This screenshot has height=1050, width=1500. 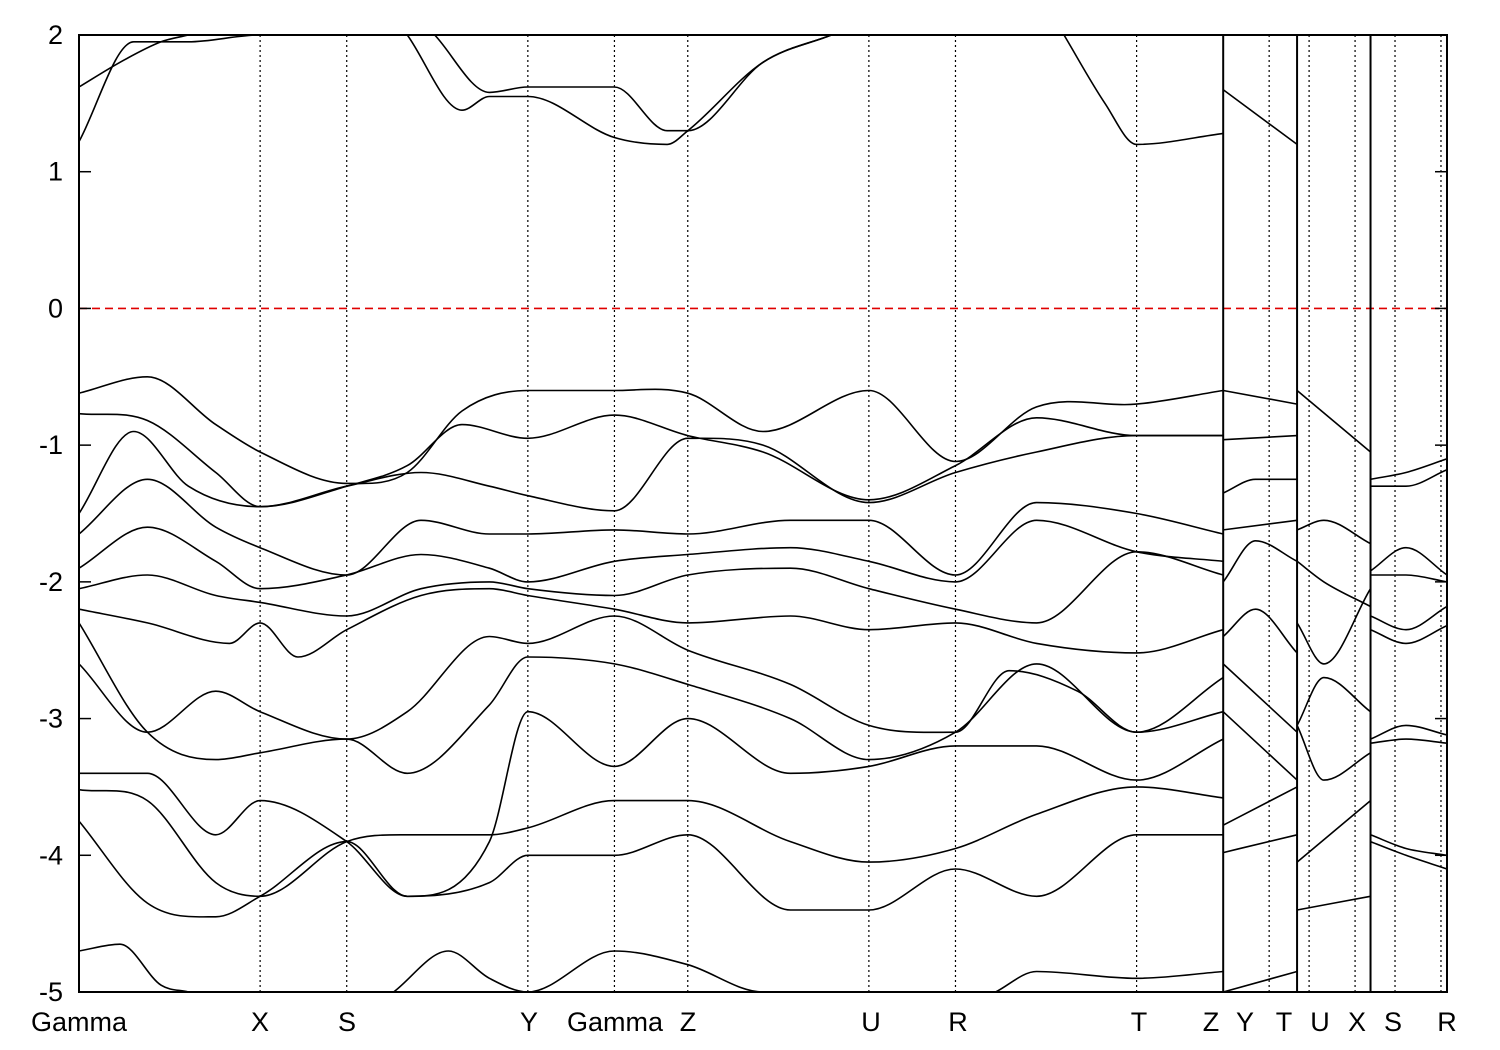 What do you see at coordinates (1297, 513) in the screenshot?
I see `path-break-lines` at bounding box center [1297, 513].